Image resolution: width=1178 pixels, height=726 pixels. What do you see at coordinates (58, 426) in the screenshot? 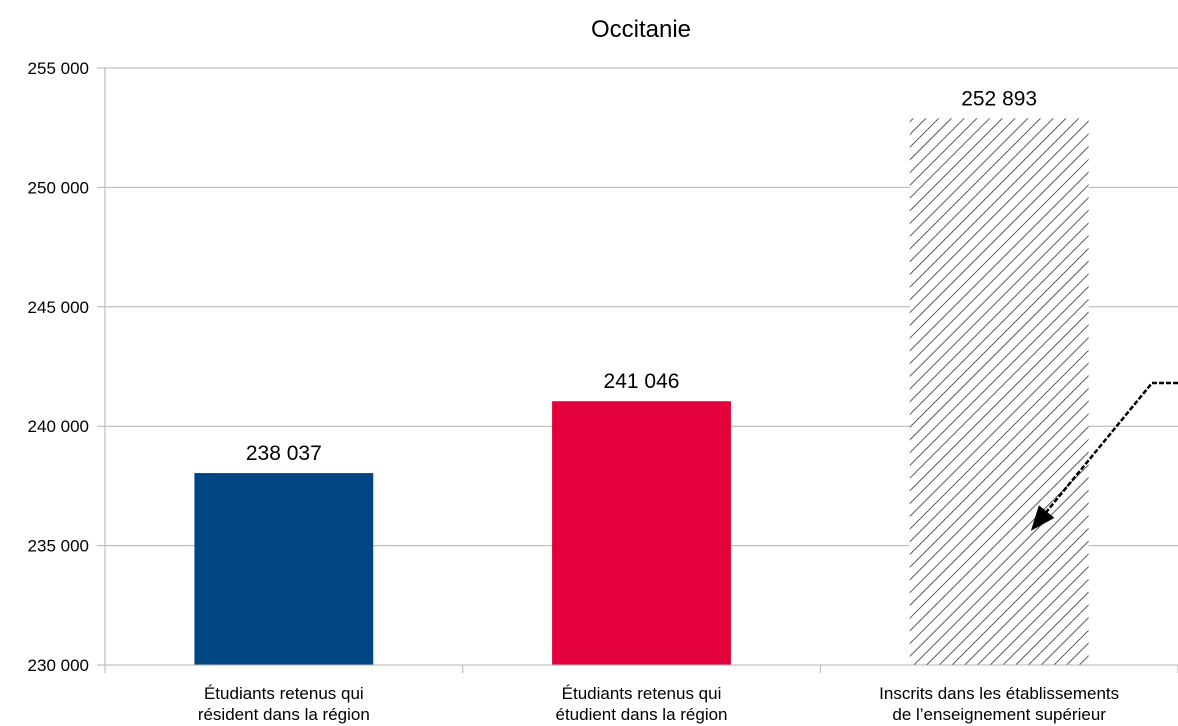
I see `y-tick-label: 240 000` at bounding box center [58, 426].